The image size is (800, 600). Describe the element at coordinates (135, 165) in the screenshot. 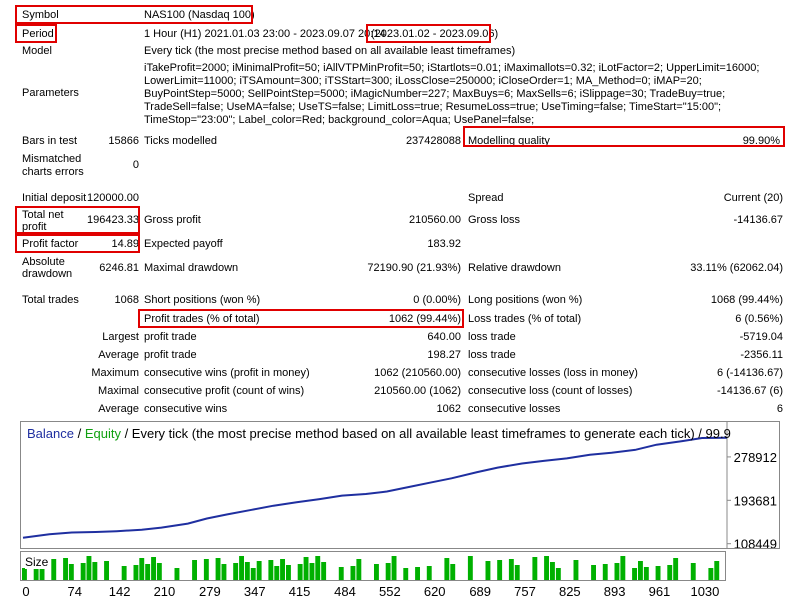

I see `mismatched-value: 0` at that location.